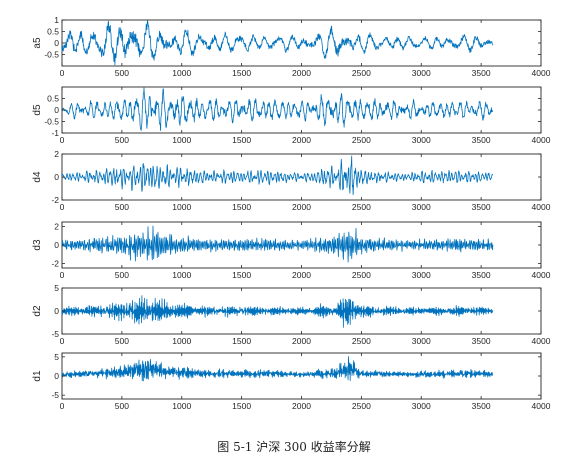  What do you see at coordinates (37, 110) in the screenshot?
I see `y-axis-label-d5: d5` at bounding box center [37, 110].